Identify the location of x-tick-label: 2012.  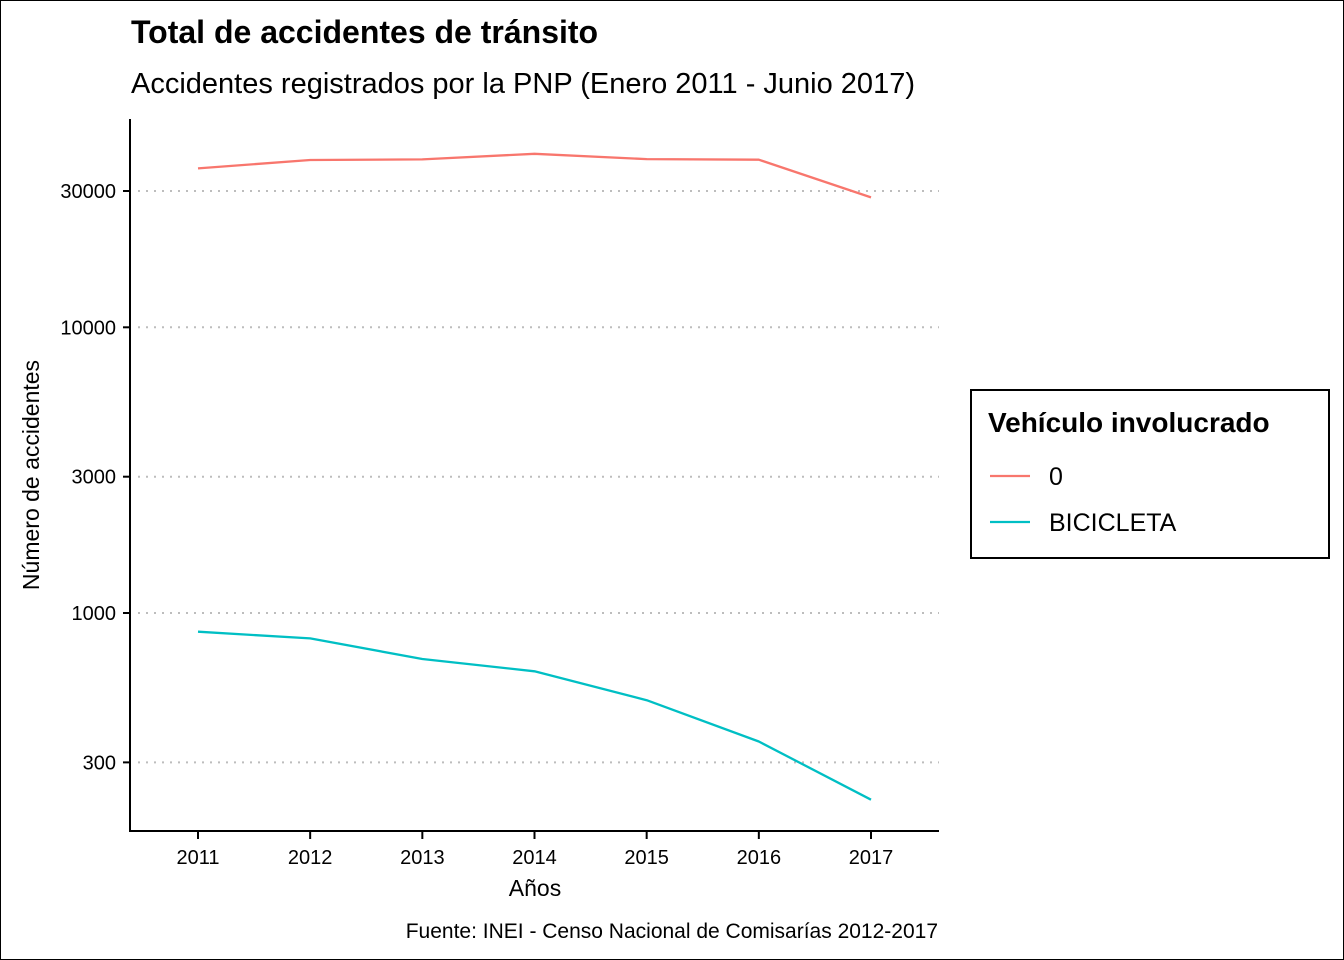
(310, 858).